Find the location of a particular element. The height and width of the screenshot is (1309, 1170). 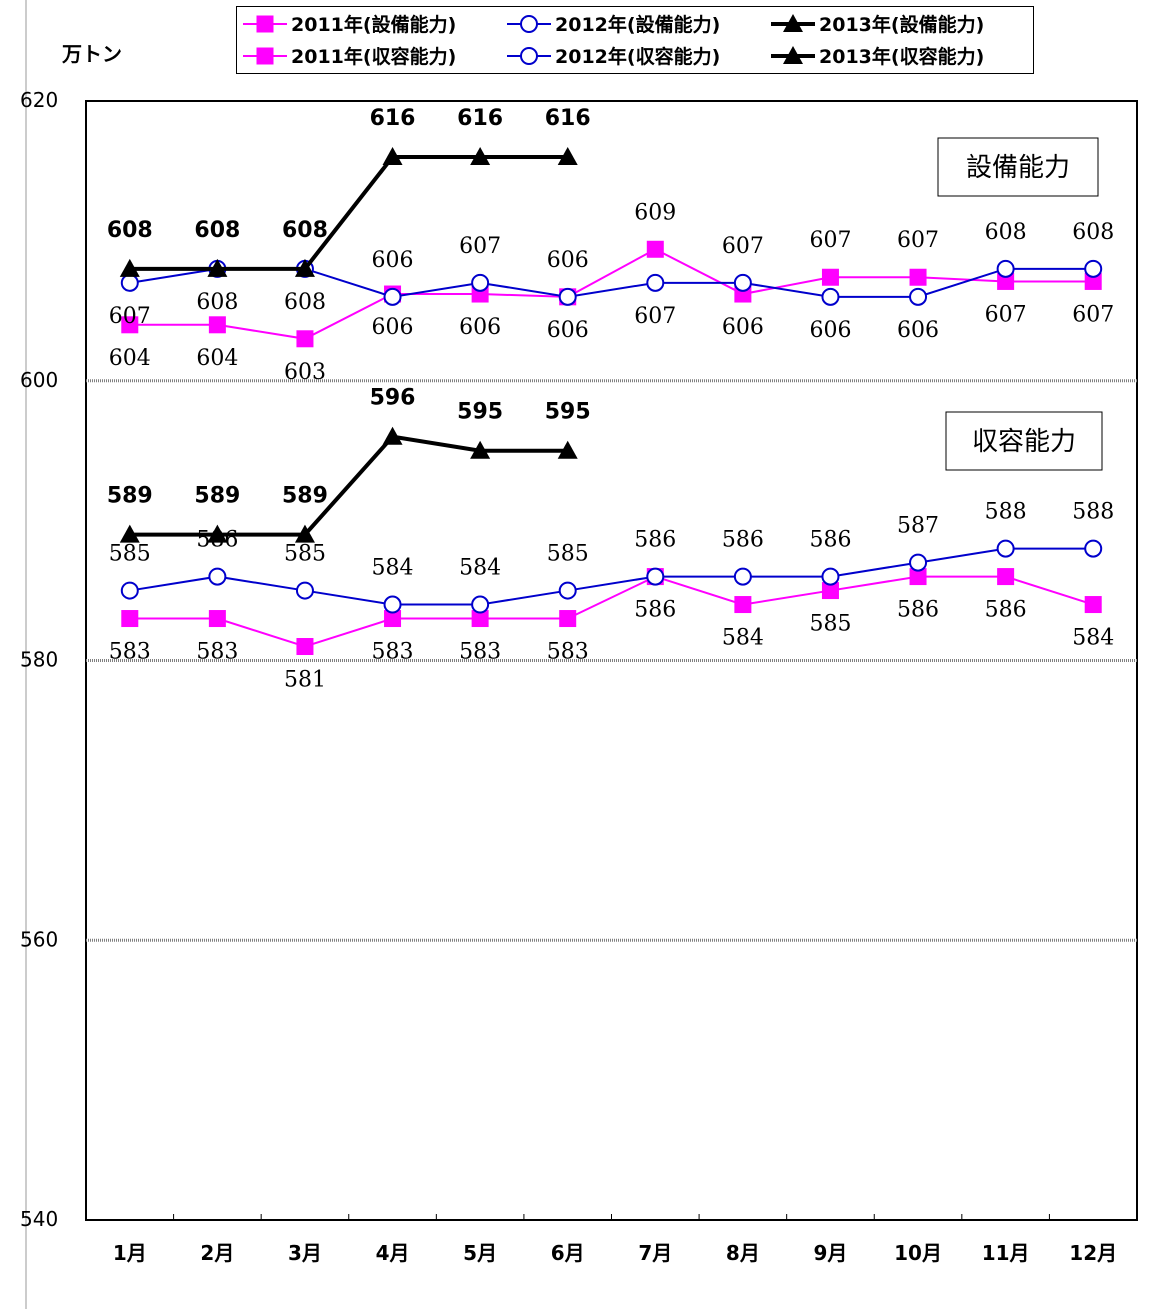

data-label-2011: 604 is located at coordinates (217, 358).